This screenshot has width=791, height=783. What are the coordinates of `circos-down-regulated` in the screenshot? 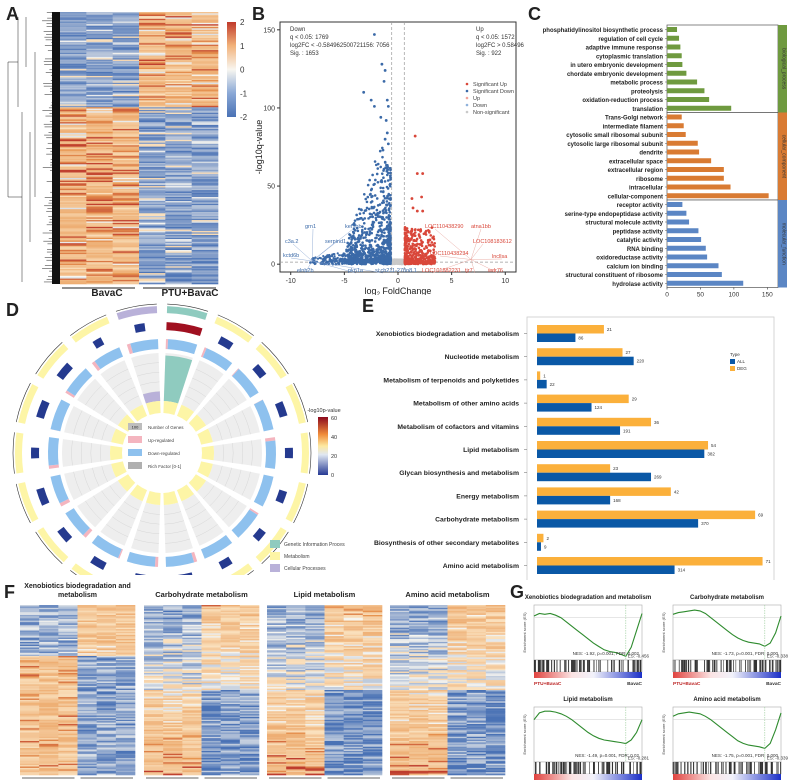 It's located at (79, 382).